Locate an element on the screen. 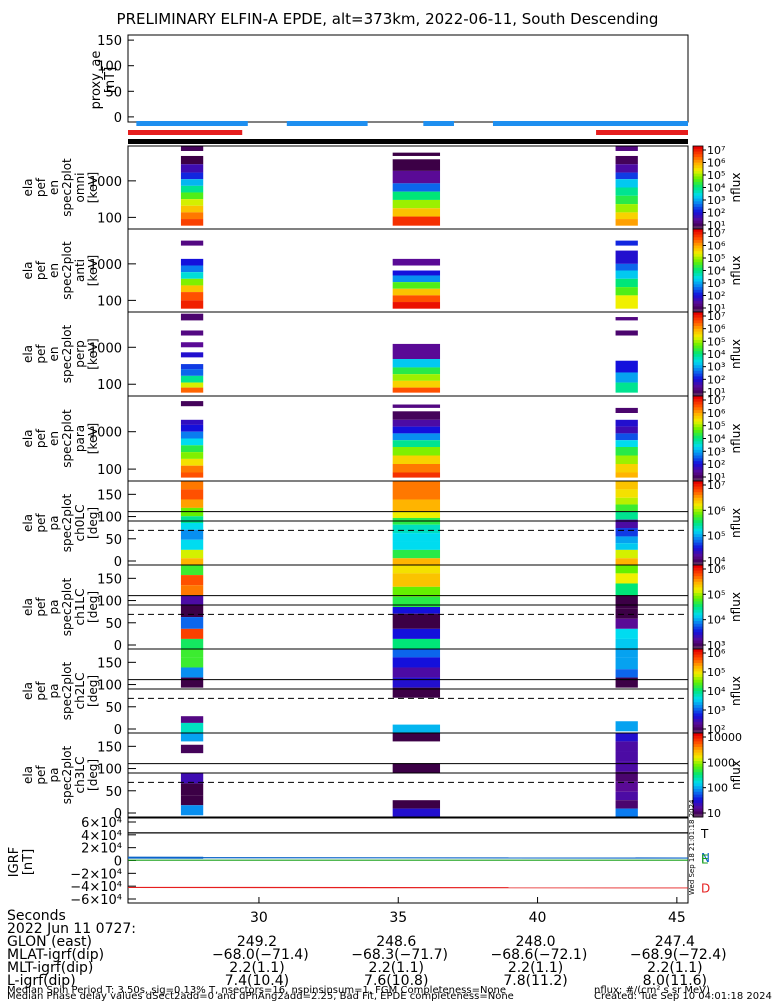 This screenshot has height=1002, width=775. panel-pa_ch0 is located at coordinates (417, 523).